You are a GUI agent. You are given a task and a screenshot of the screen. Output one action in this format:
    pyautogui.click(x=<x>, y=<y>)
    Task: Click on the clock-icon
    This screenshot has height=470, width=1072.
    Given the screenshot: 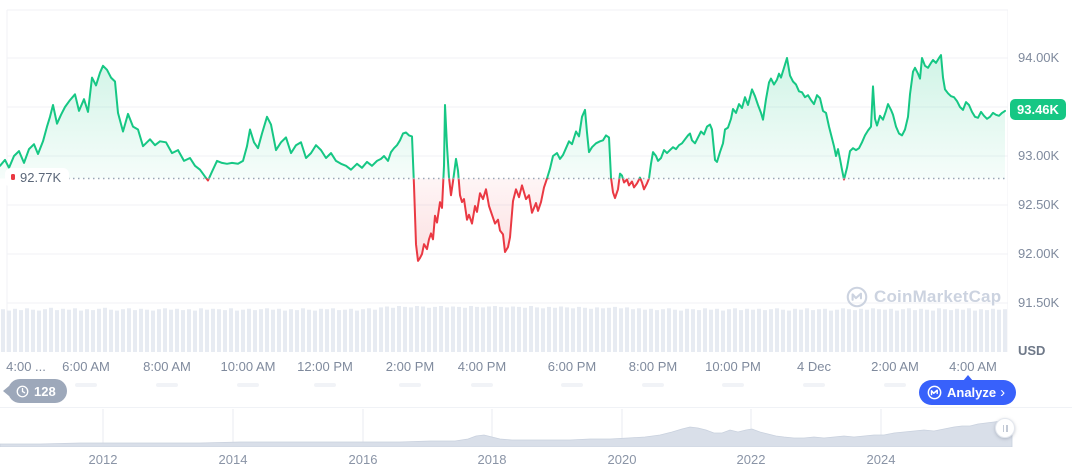 What is the action you would take?
    pyautogui.click(x=22, y=391)
    